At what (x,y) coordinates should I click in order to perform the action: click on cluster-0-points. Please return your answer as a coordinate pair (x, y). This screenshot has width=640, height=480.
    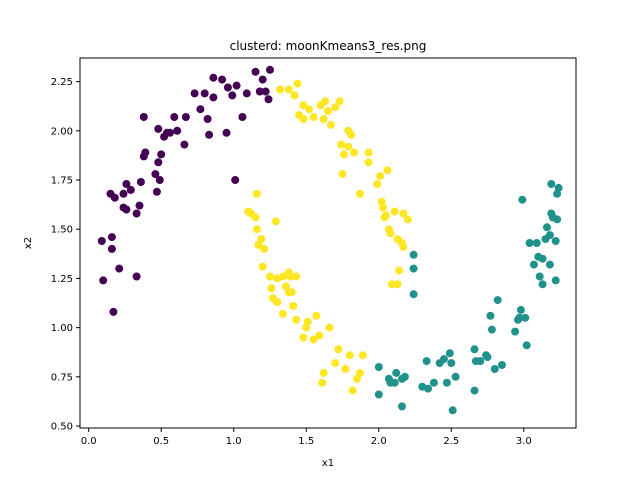
    Looking at the image, I should click on (185, 190).